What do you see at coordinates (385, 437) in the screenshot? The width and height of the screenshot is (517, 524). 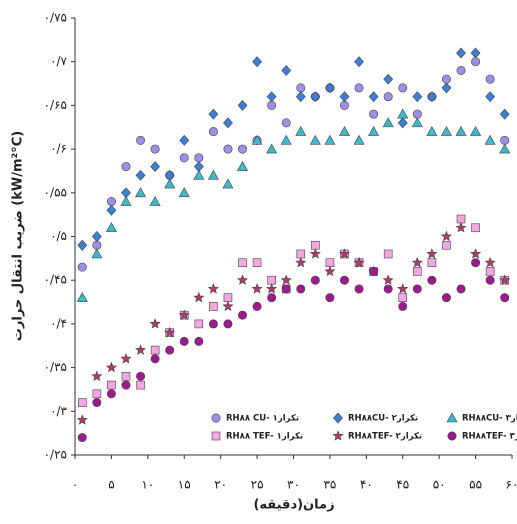 I see `legend-label: RH۸۸TEF- تکرار۲` at bounding box center [385, 437].